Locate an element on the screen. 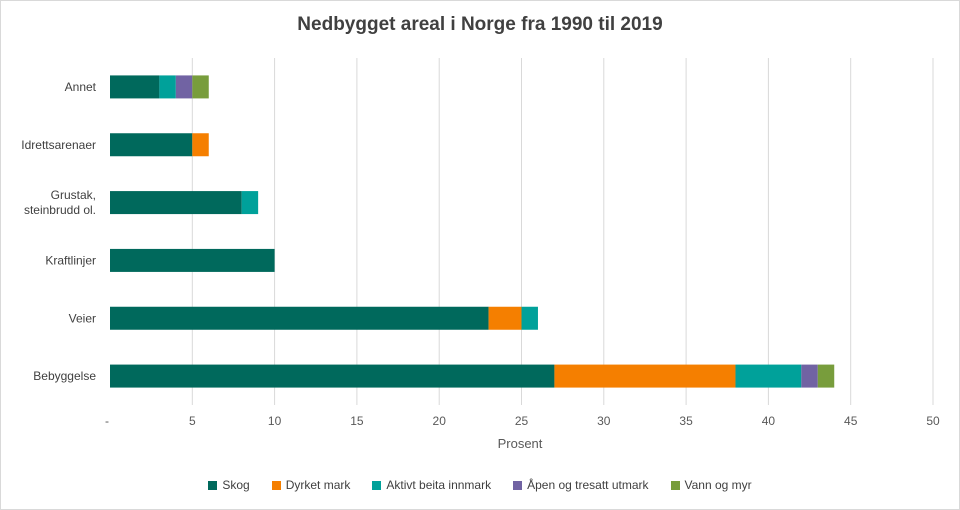 Image resolution: width=960 pixels, height=510 pixels. x-tick-label: 40 is located at coordinates (769, 421).